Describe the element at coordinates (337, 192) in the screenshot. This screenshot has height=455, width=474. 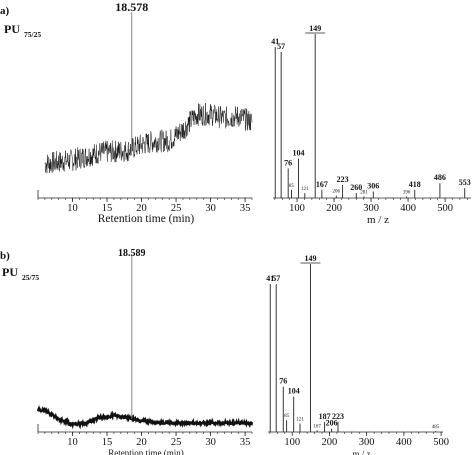
I see `mass-spectrum-a-peak-label: 206` at that location.